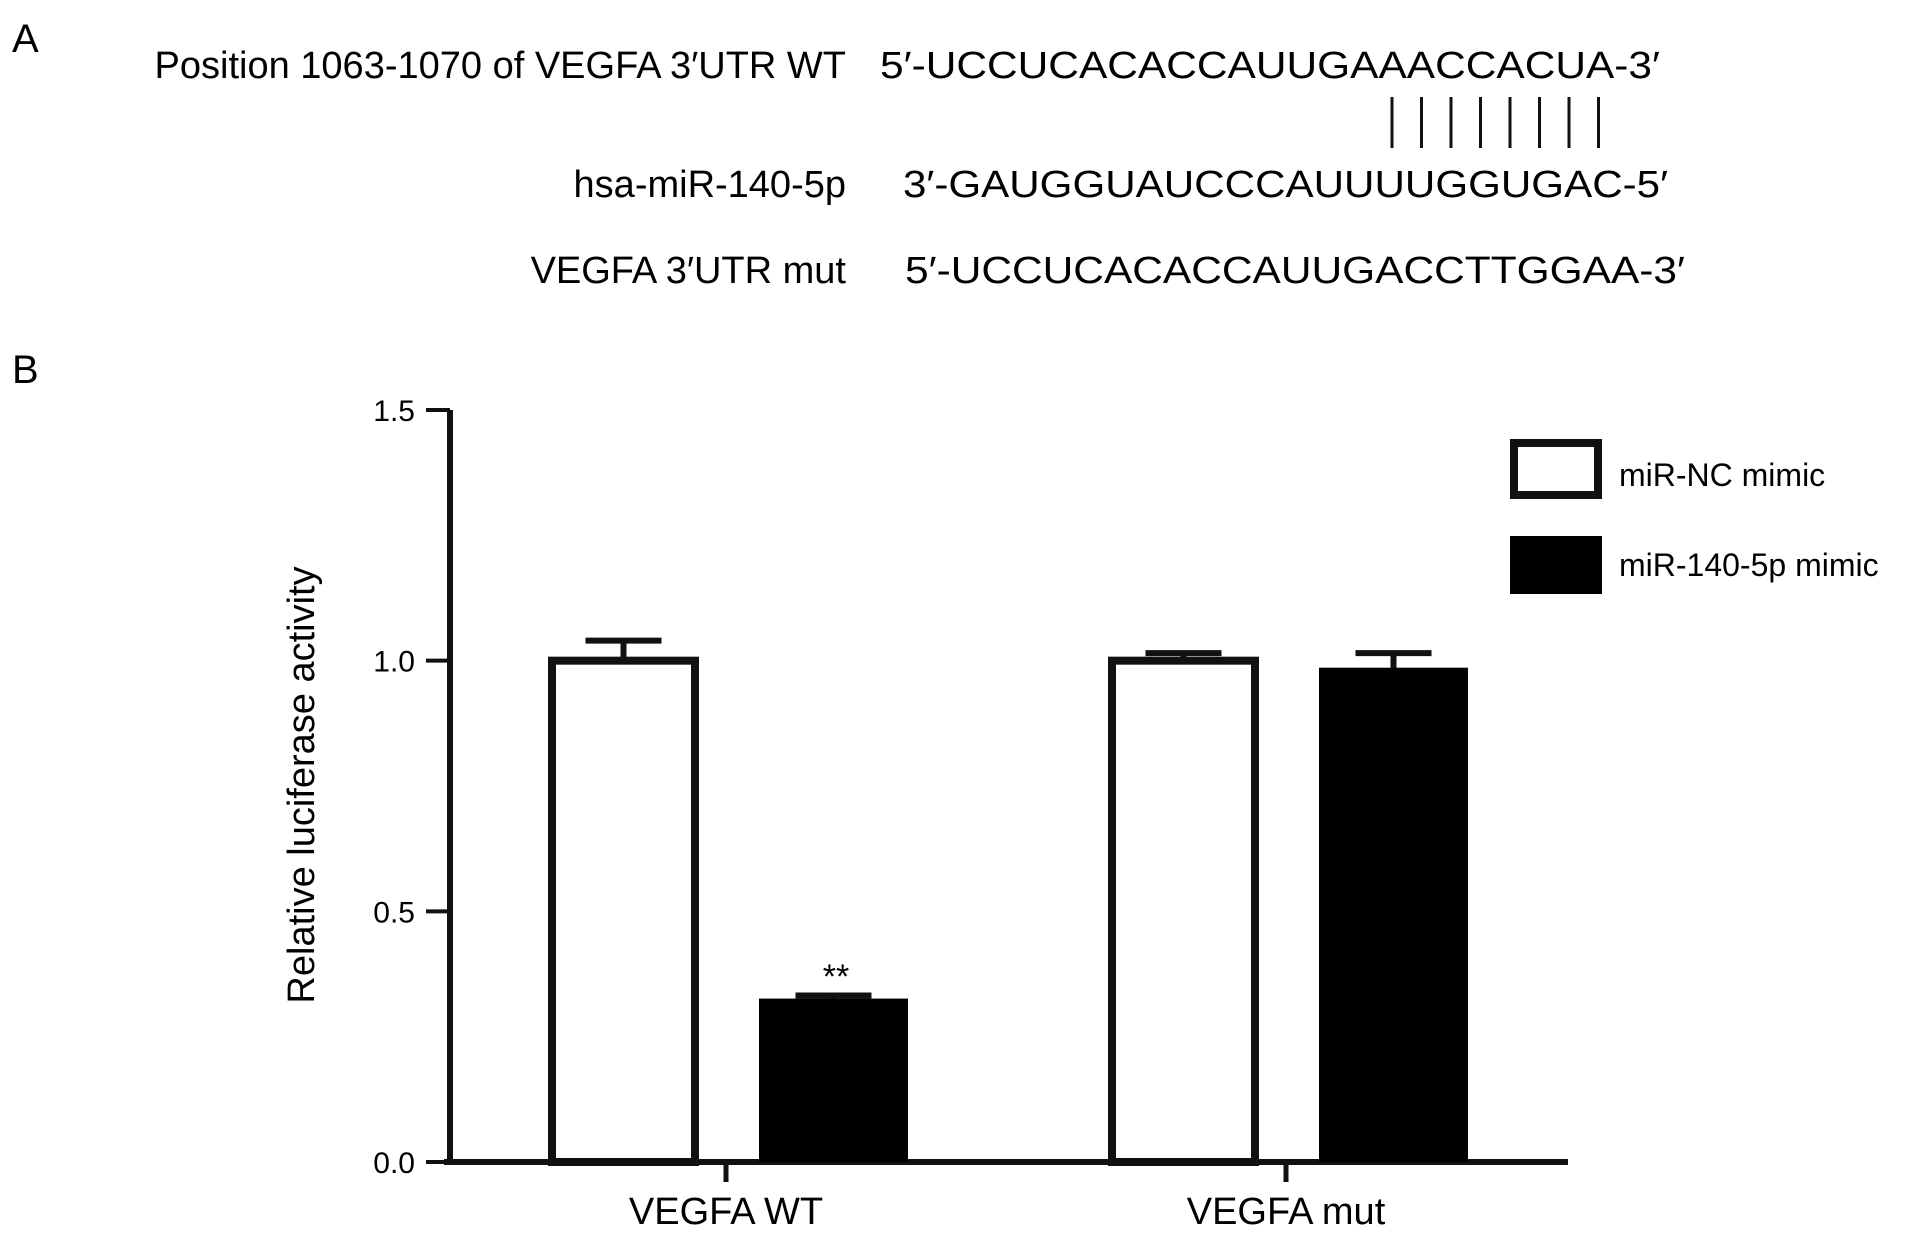 Image resolution: width=1913 pixels, height=1237 pixels. Describe the element at coordinates (726, 1212) in the screenshot. I see `x-tick-label: VEGFA WT` at that location.